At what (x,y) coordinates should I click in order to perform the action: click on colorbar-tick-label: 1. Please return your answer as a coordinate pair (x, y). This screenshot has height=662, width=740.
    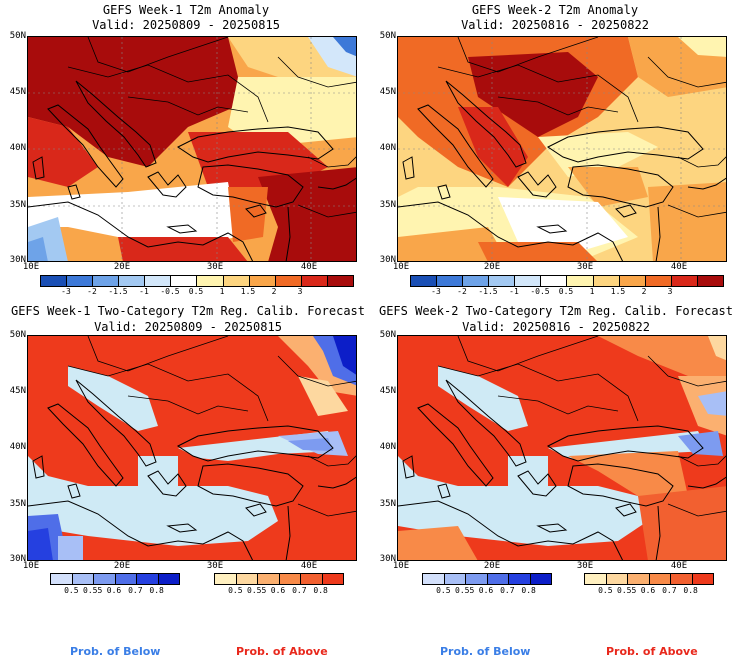
    Looking at the image, I should click on (222, 291).